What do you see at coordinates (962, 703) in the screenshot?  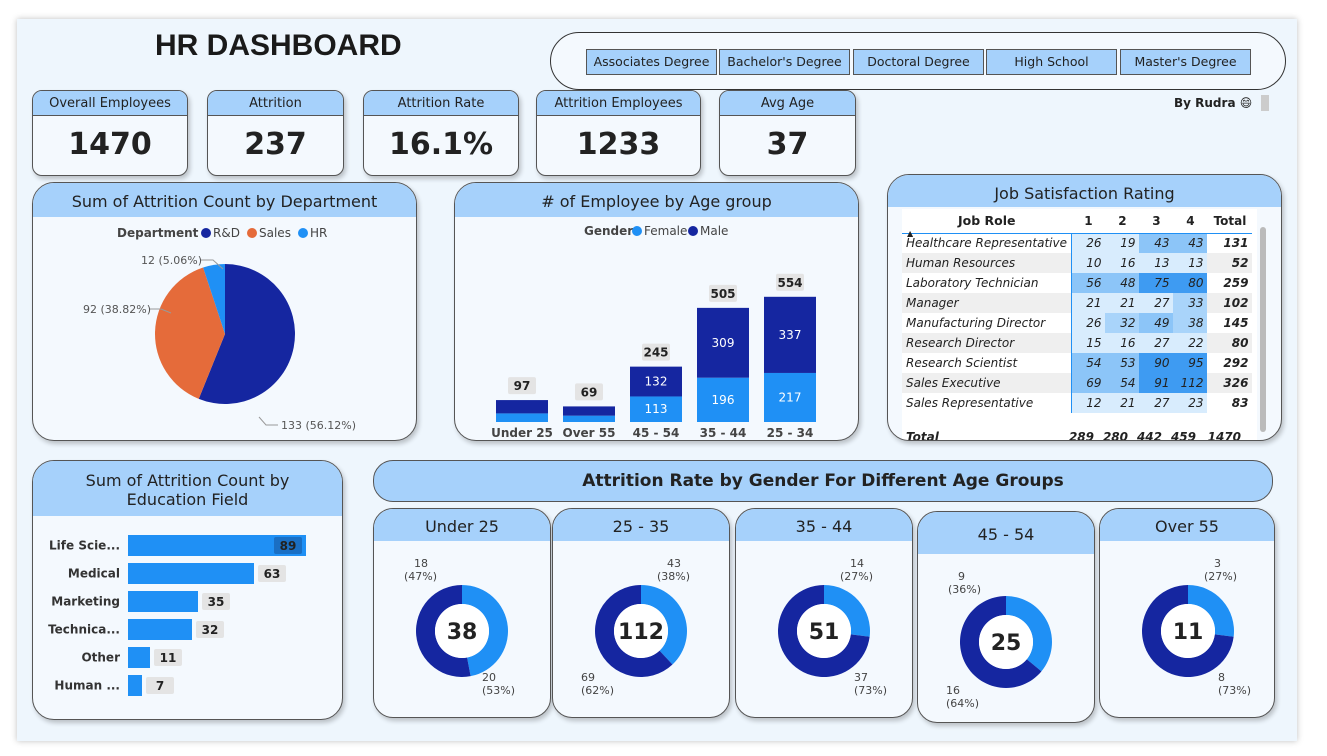 I see `label-dark-pct: (64%)` at bounding box center [962, 703].